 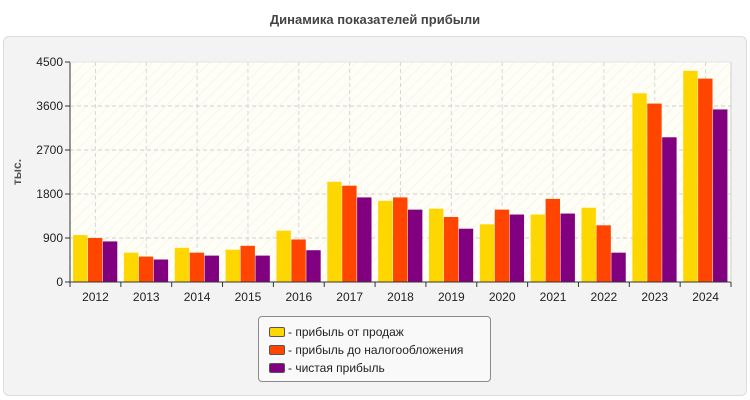 I want to click on bar-1-2014, so click(x=182, y=264).